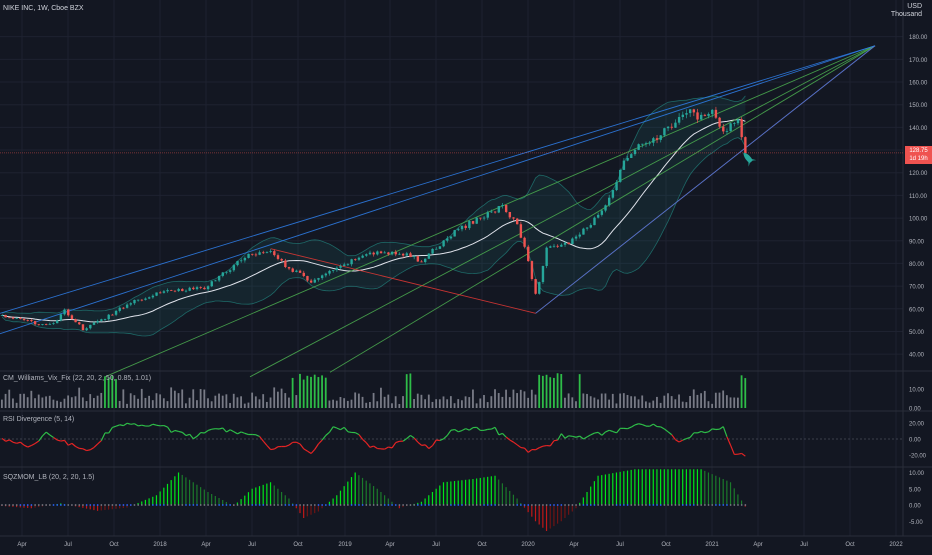 This screenshot has height=555, width=932. I want to click on sqzmom-label: SQZMOM_LB (20, 2, 20, 1.5), so click(48, 477).